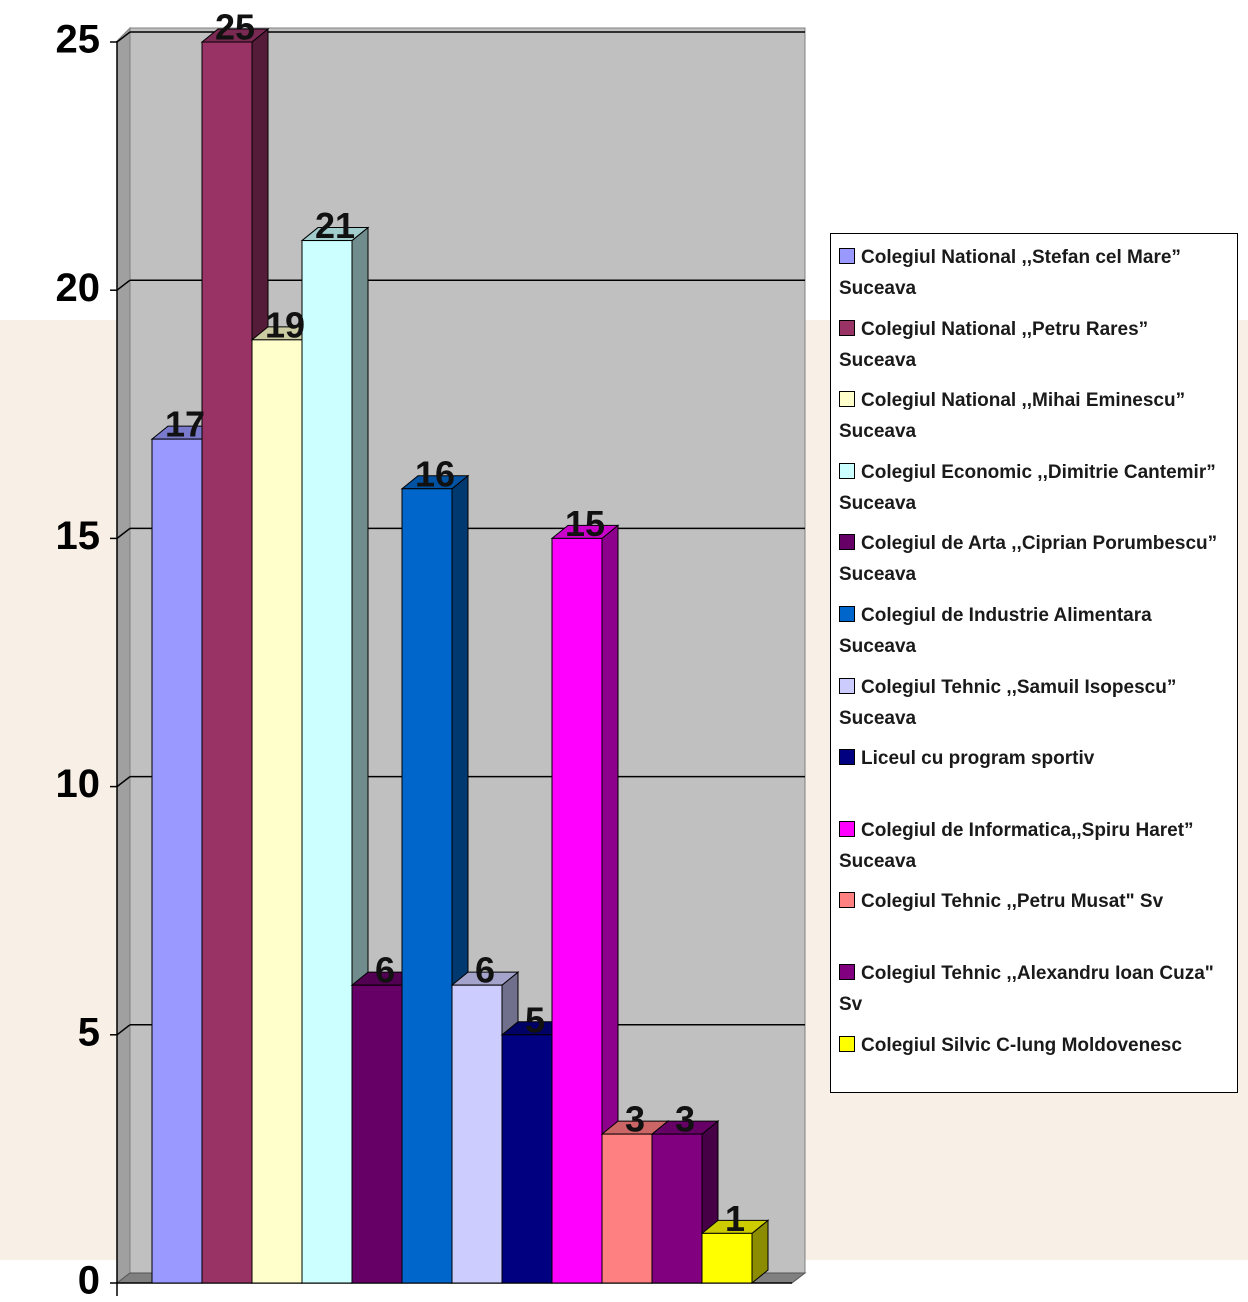 The height and width of the screenshot is (1302, 1248). I want to click on y-tick-label: 5, so click(89, 1032).